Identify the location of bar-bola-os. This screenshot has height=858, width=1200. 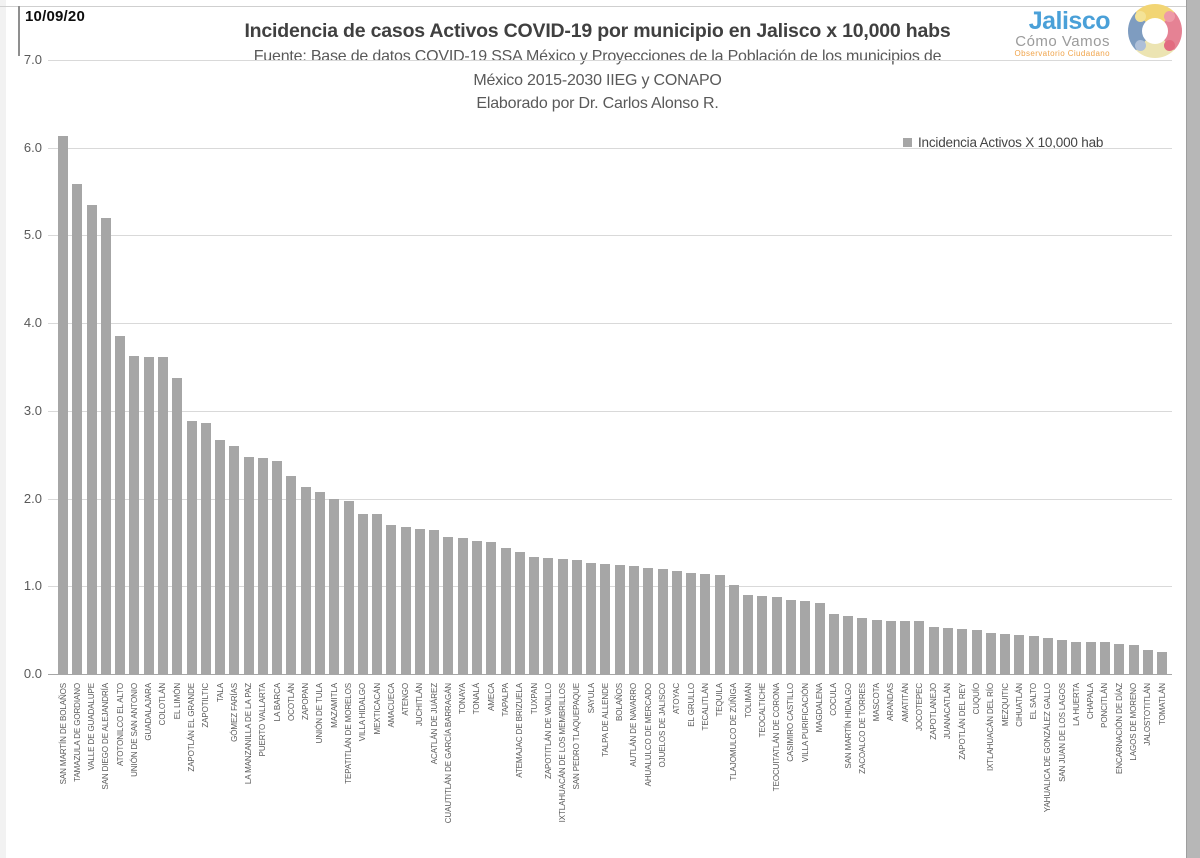
(619, 619).